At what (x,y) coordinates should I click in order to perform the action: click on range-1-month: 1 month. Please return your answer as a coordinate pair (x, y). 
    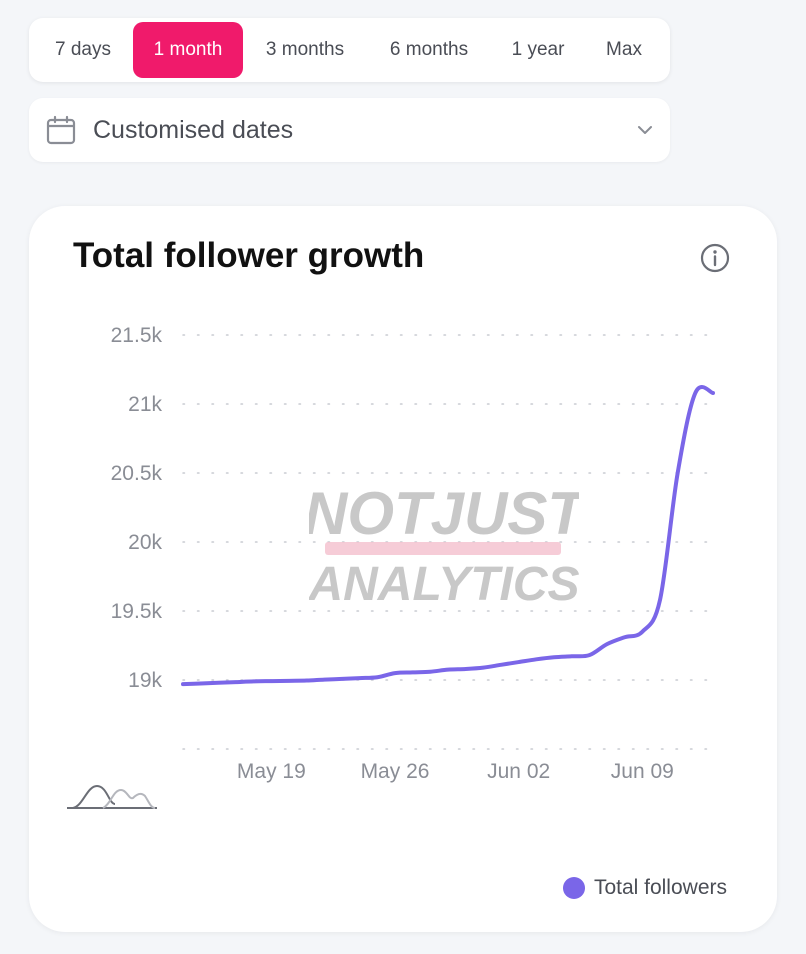
    Looking at the image, I should click on (188, 50).